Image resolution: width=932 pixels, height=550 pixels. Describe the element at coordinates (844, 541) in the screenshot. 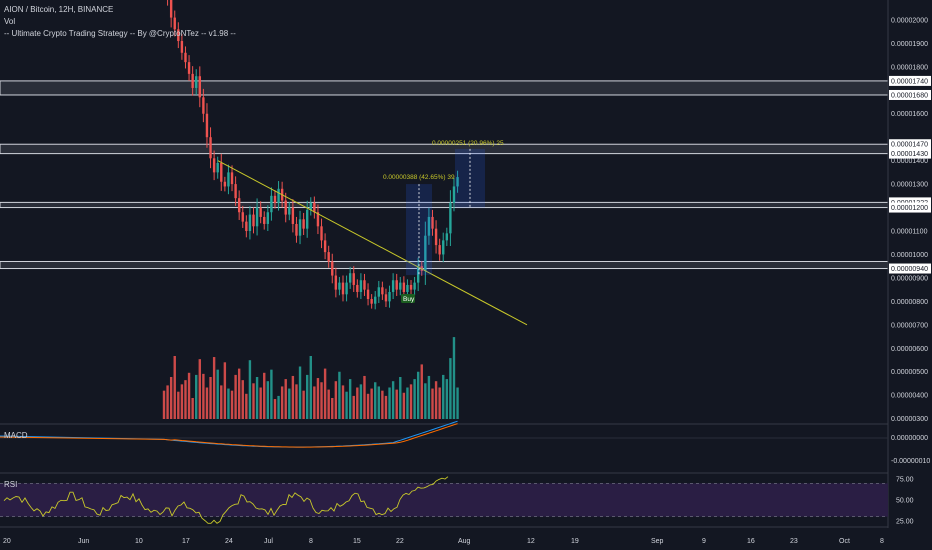

I see `time-axis-label: Oct` at that location.